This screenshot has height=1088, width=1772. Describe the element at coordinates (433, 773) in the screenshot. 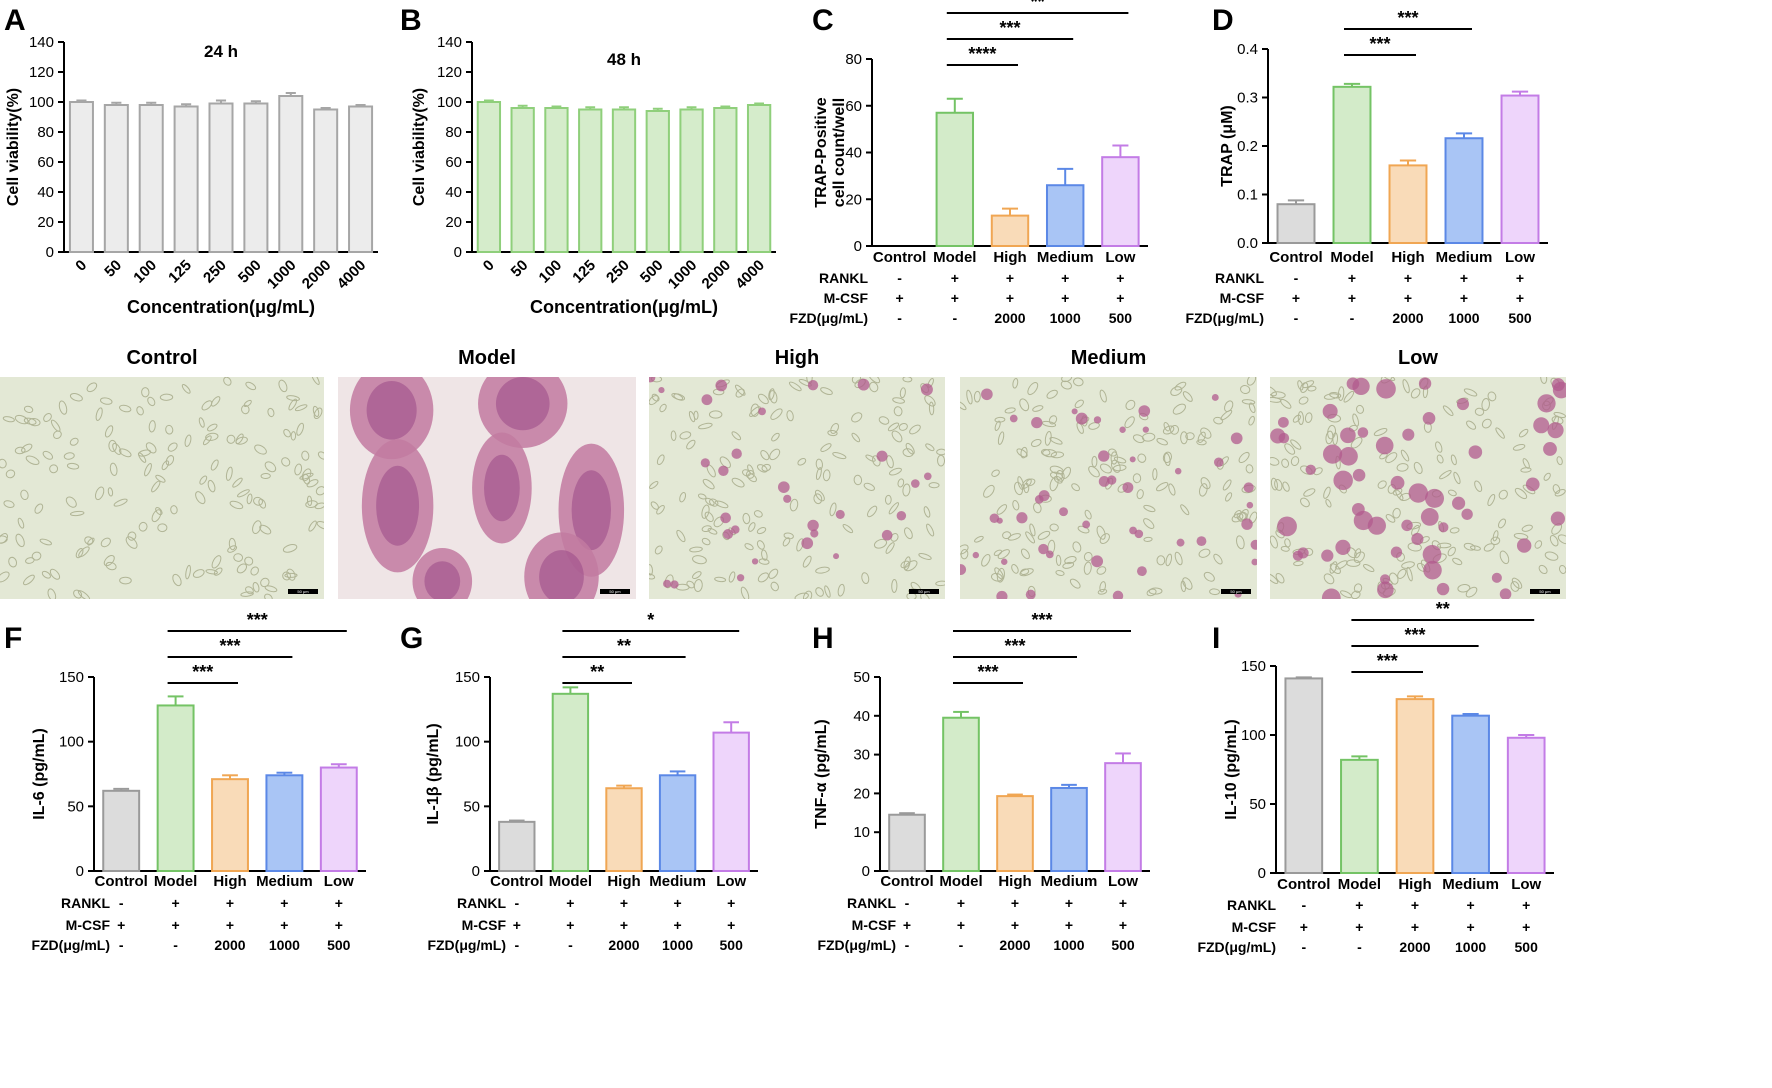

I see `y-axis-label: IL-1β (pg/mL)` at that location.